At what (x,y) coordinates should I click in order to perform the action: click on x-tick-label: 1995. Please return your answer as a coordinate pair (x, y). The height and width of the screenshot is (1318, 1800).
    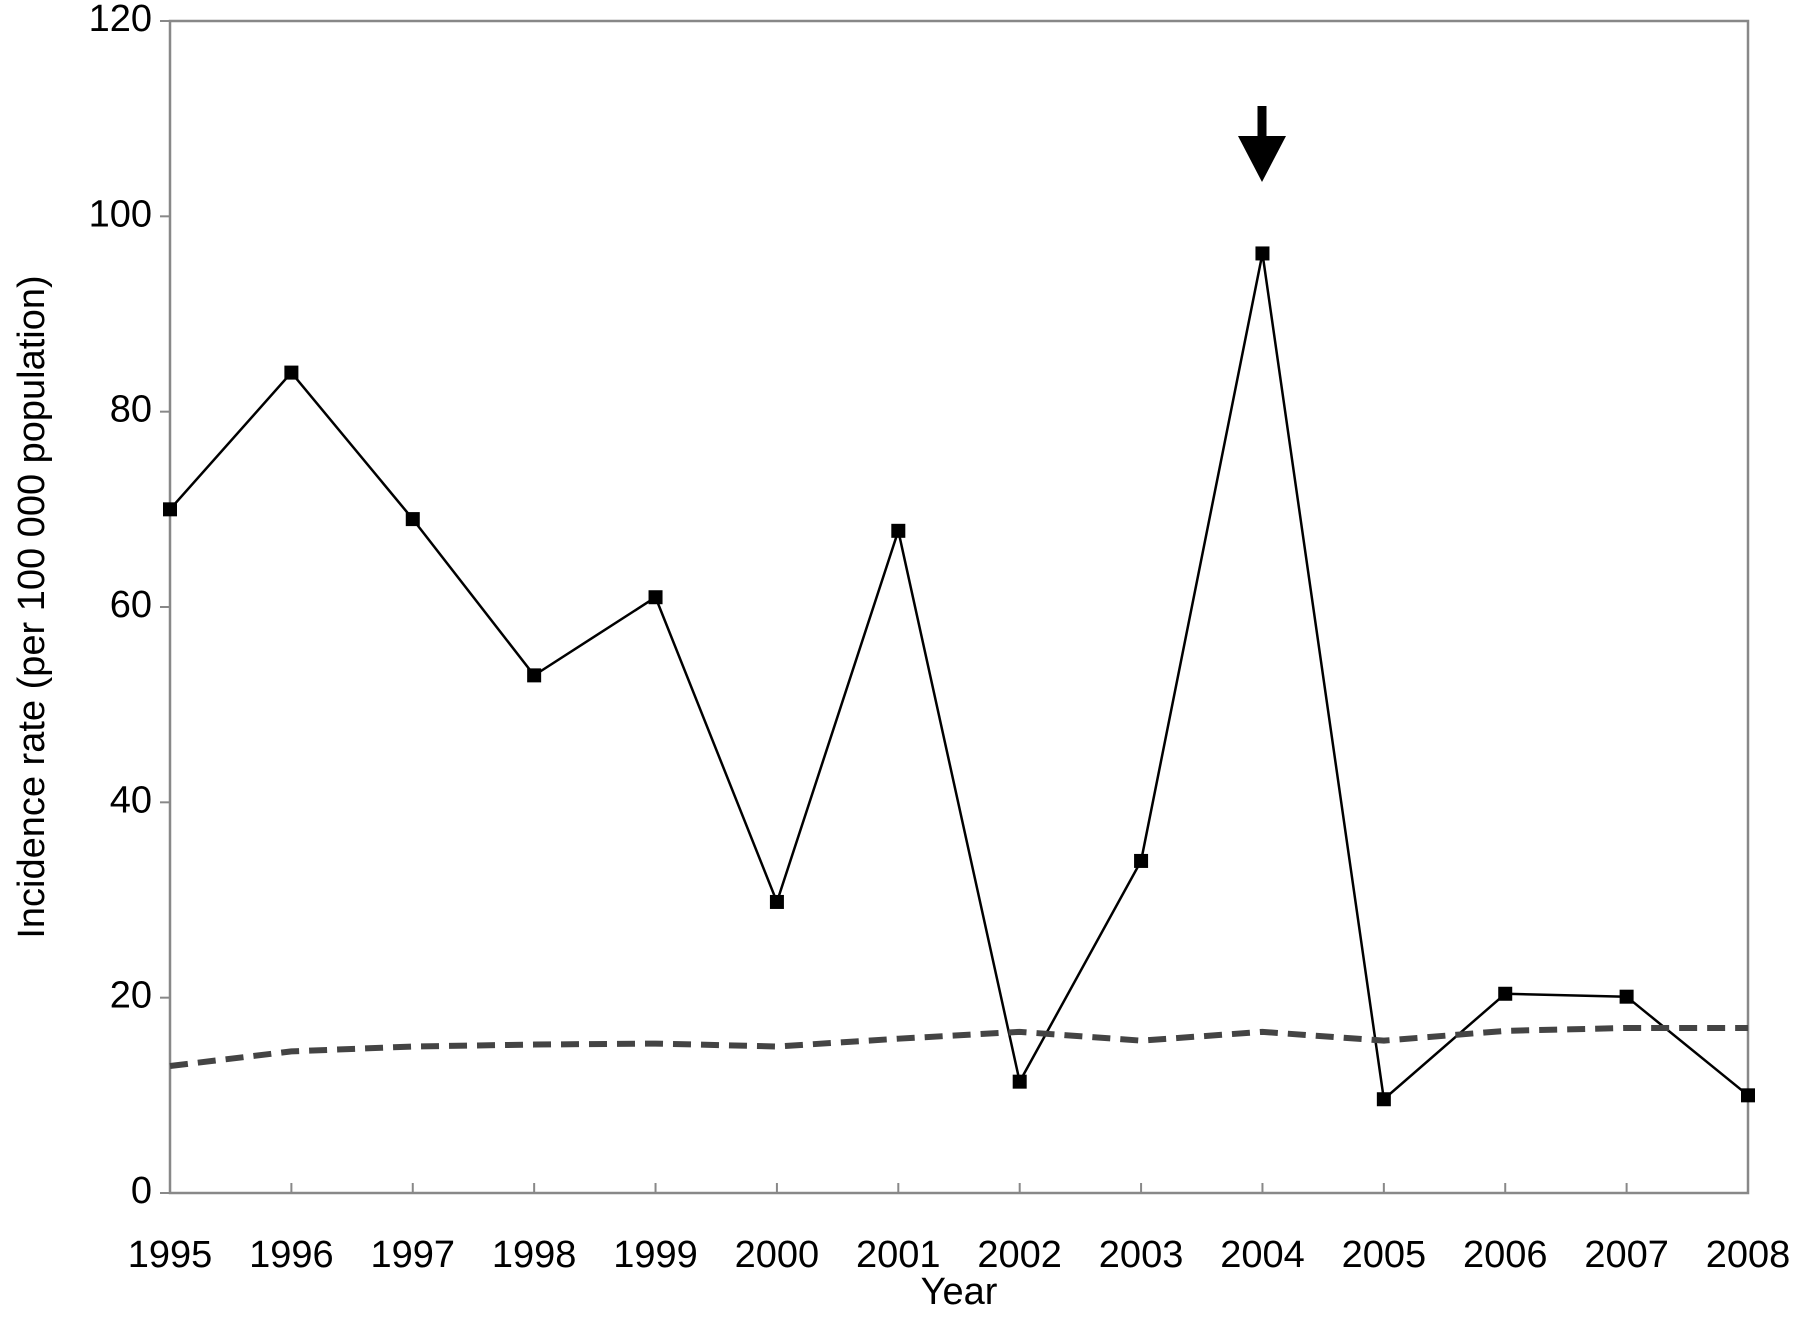
    Looking at the image, I should click on (170, 1255).